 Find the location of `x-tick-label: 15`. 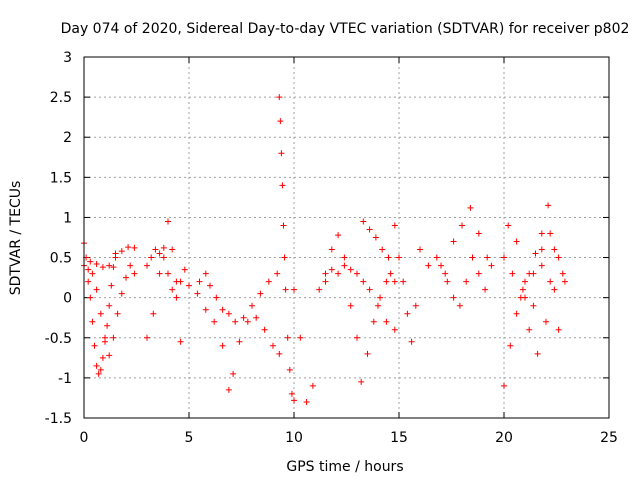

x-tick-label: 15 is located at coordinates (399, 438).